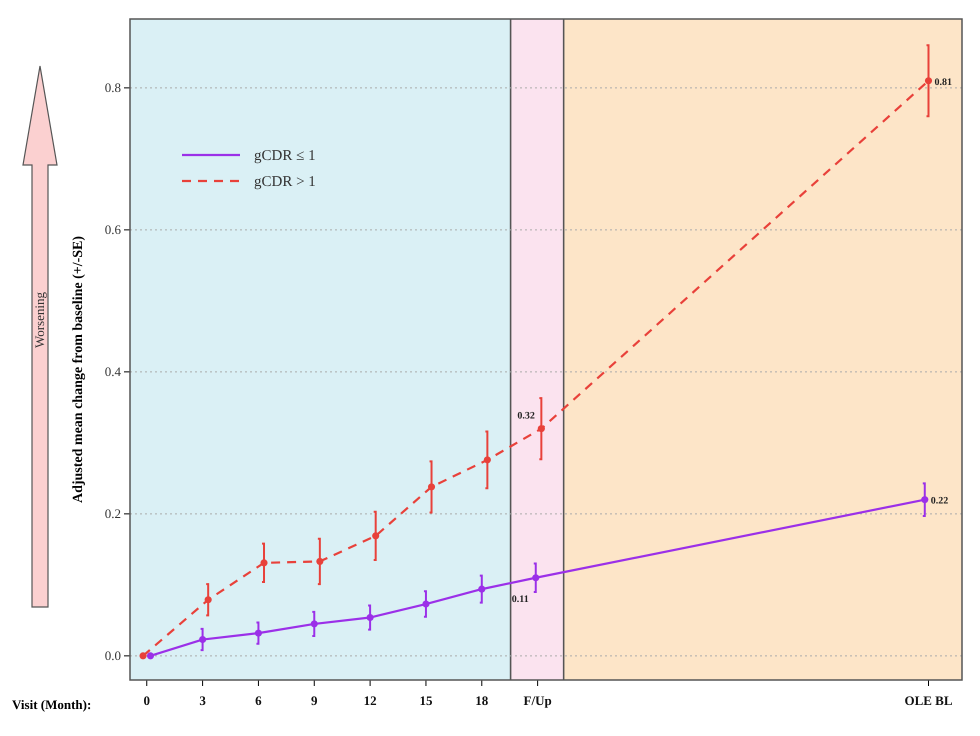 The height and width of the screenshot is (736, 980). I want to click on x-tick-label: 6, so click(258, 700).